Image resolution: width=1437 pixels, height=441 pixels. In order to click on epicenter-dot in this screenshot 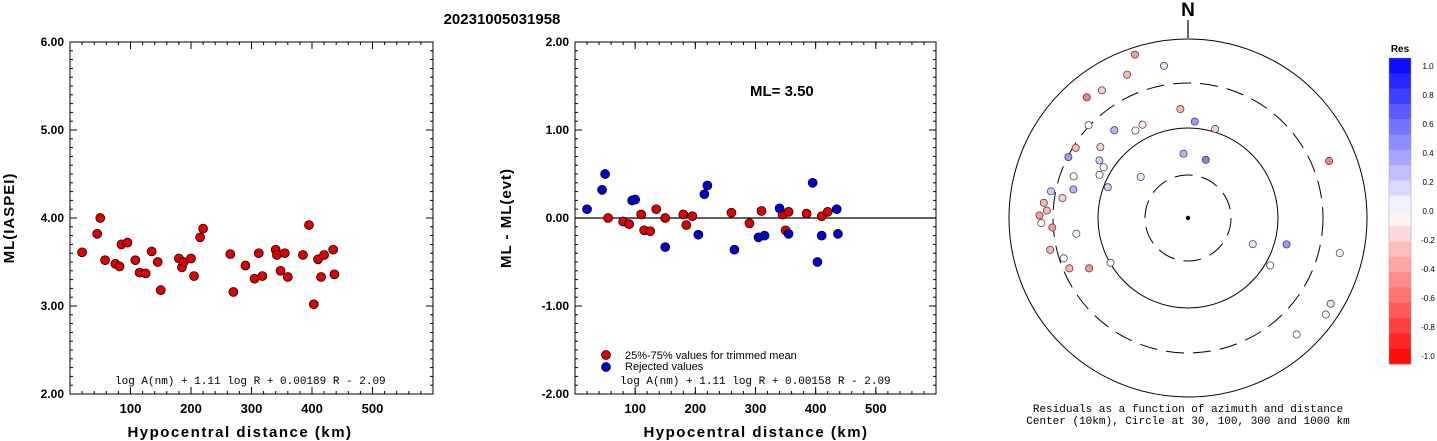, I will do `click(1188, 218)`.